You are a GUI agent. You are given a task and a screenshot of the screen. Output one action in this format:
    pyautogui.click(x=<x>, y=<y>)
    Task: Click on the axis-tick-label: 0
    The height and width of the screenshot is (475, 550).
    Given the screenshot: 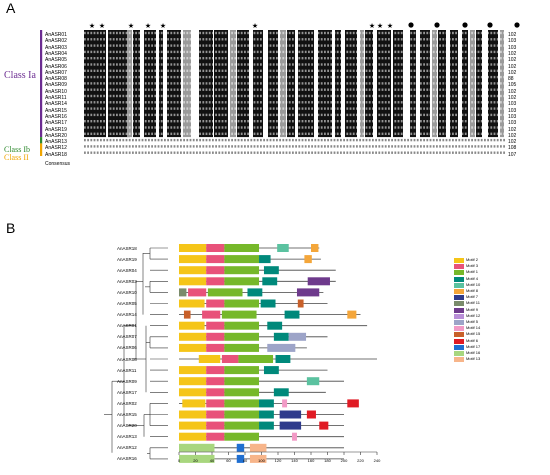 What is the action you would take?
    pyautogui.click(x=179, y=460)
    